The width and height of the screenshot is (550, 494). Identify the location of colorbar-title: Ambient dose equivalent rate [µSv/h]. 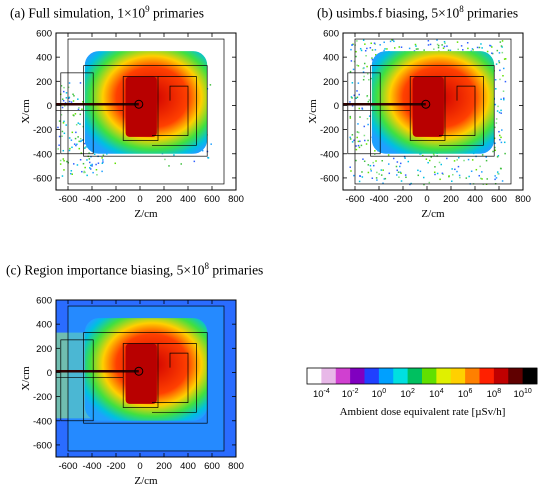
(422, 412).